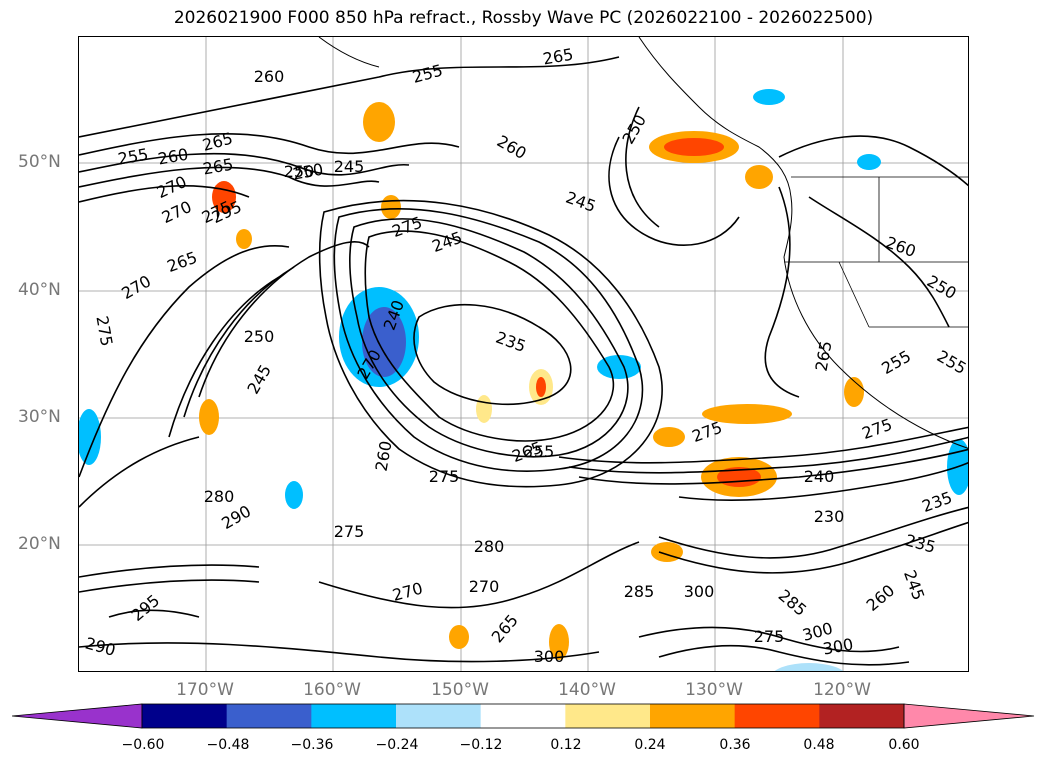 The image size is (1047, 765). I want to click on state-borders, so click(876, 252).